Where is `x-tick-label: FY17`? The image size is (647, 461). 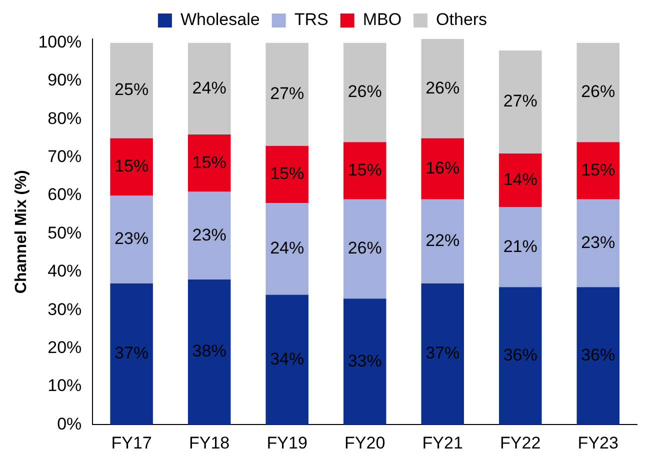 x-tick-label: FY17 is located at coordinates (131, 442).